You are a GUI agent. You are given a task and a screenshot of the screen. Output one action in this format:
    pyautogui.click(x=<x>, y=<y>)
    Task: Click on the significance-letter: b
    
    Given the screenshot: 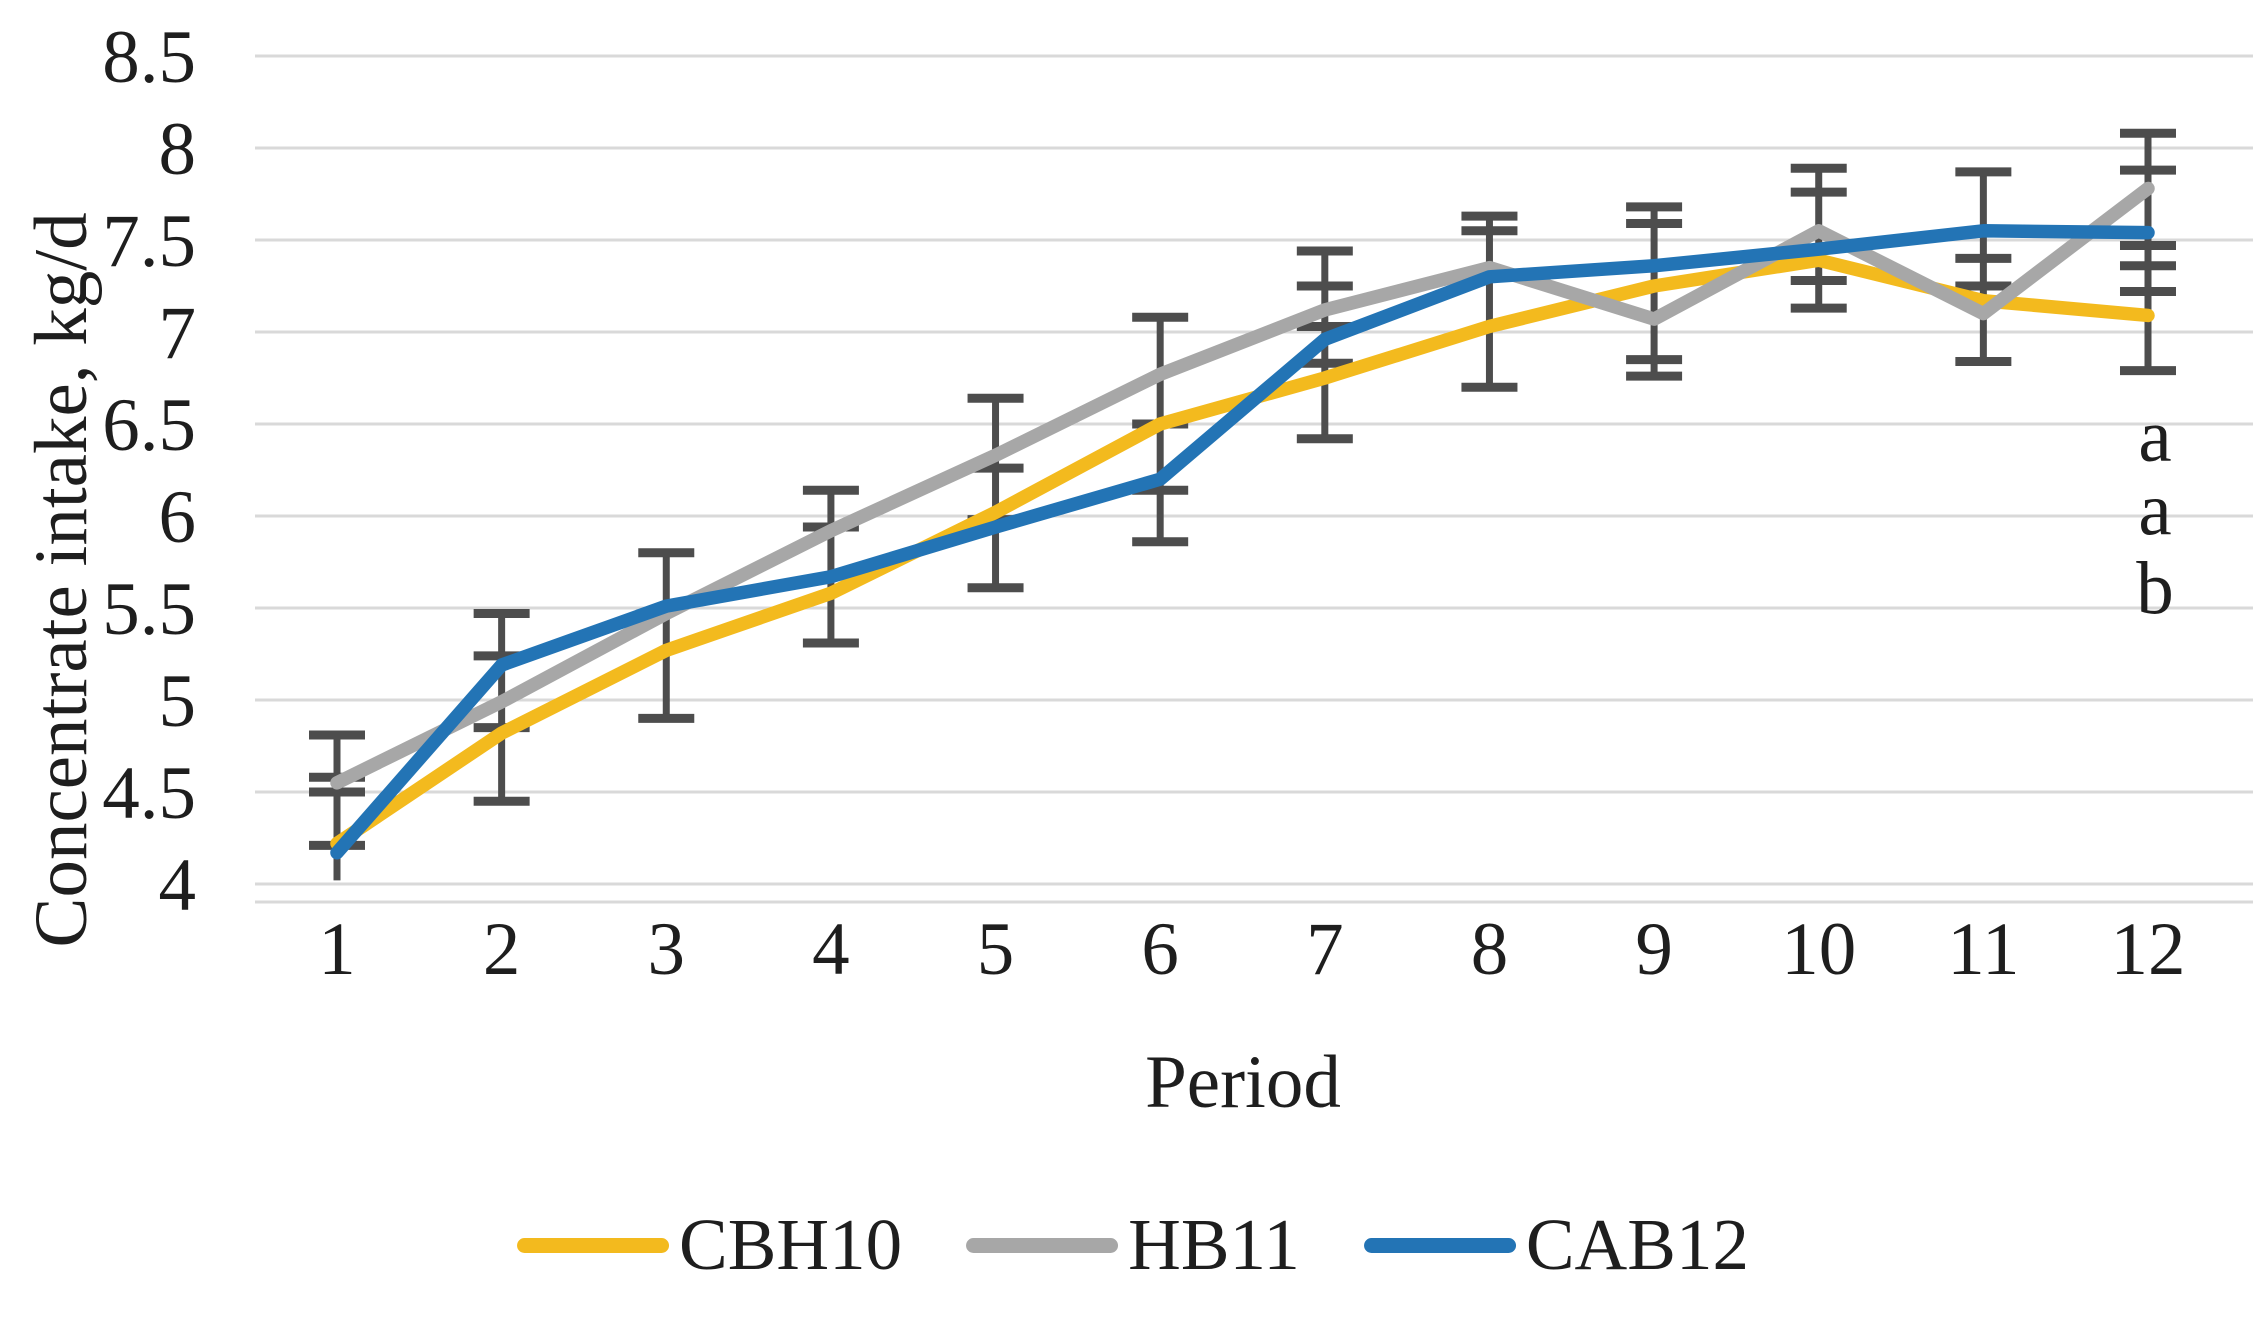 What is the action you would take?
    pyautogui.click(x=2155, y=589)
    